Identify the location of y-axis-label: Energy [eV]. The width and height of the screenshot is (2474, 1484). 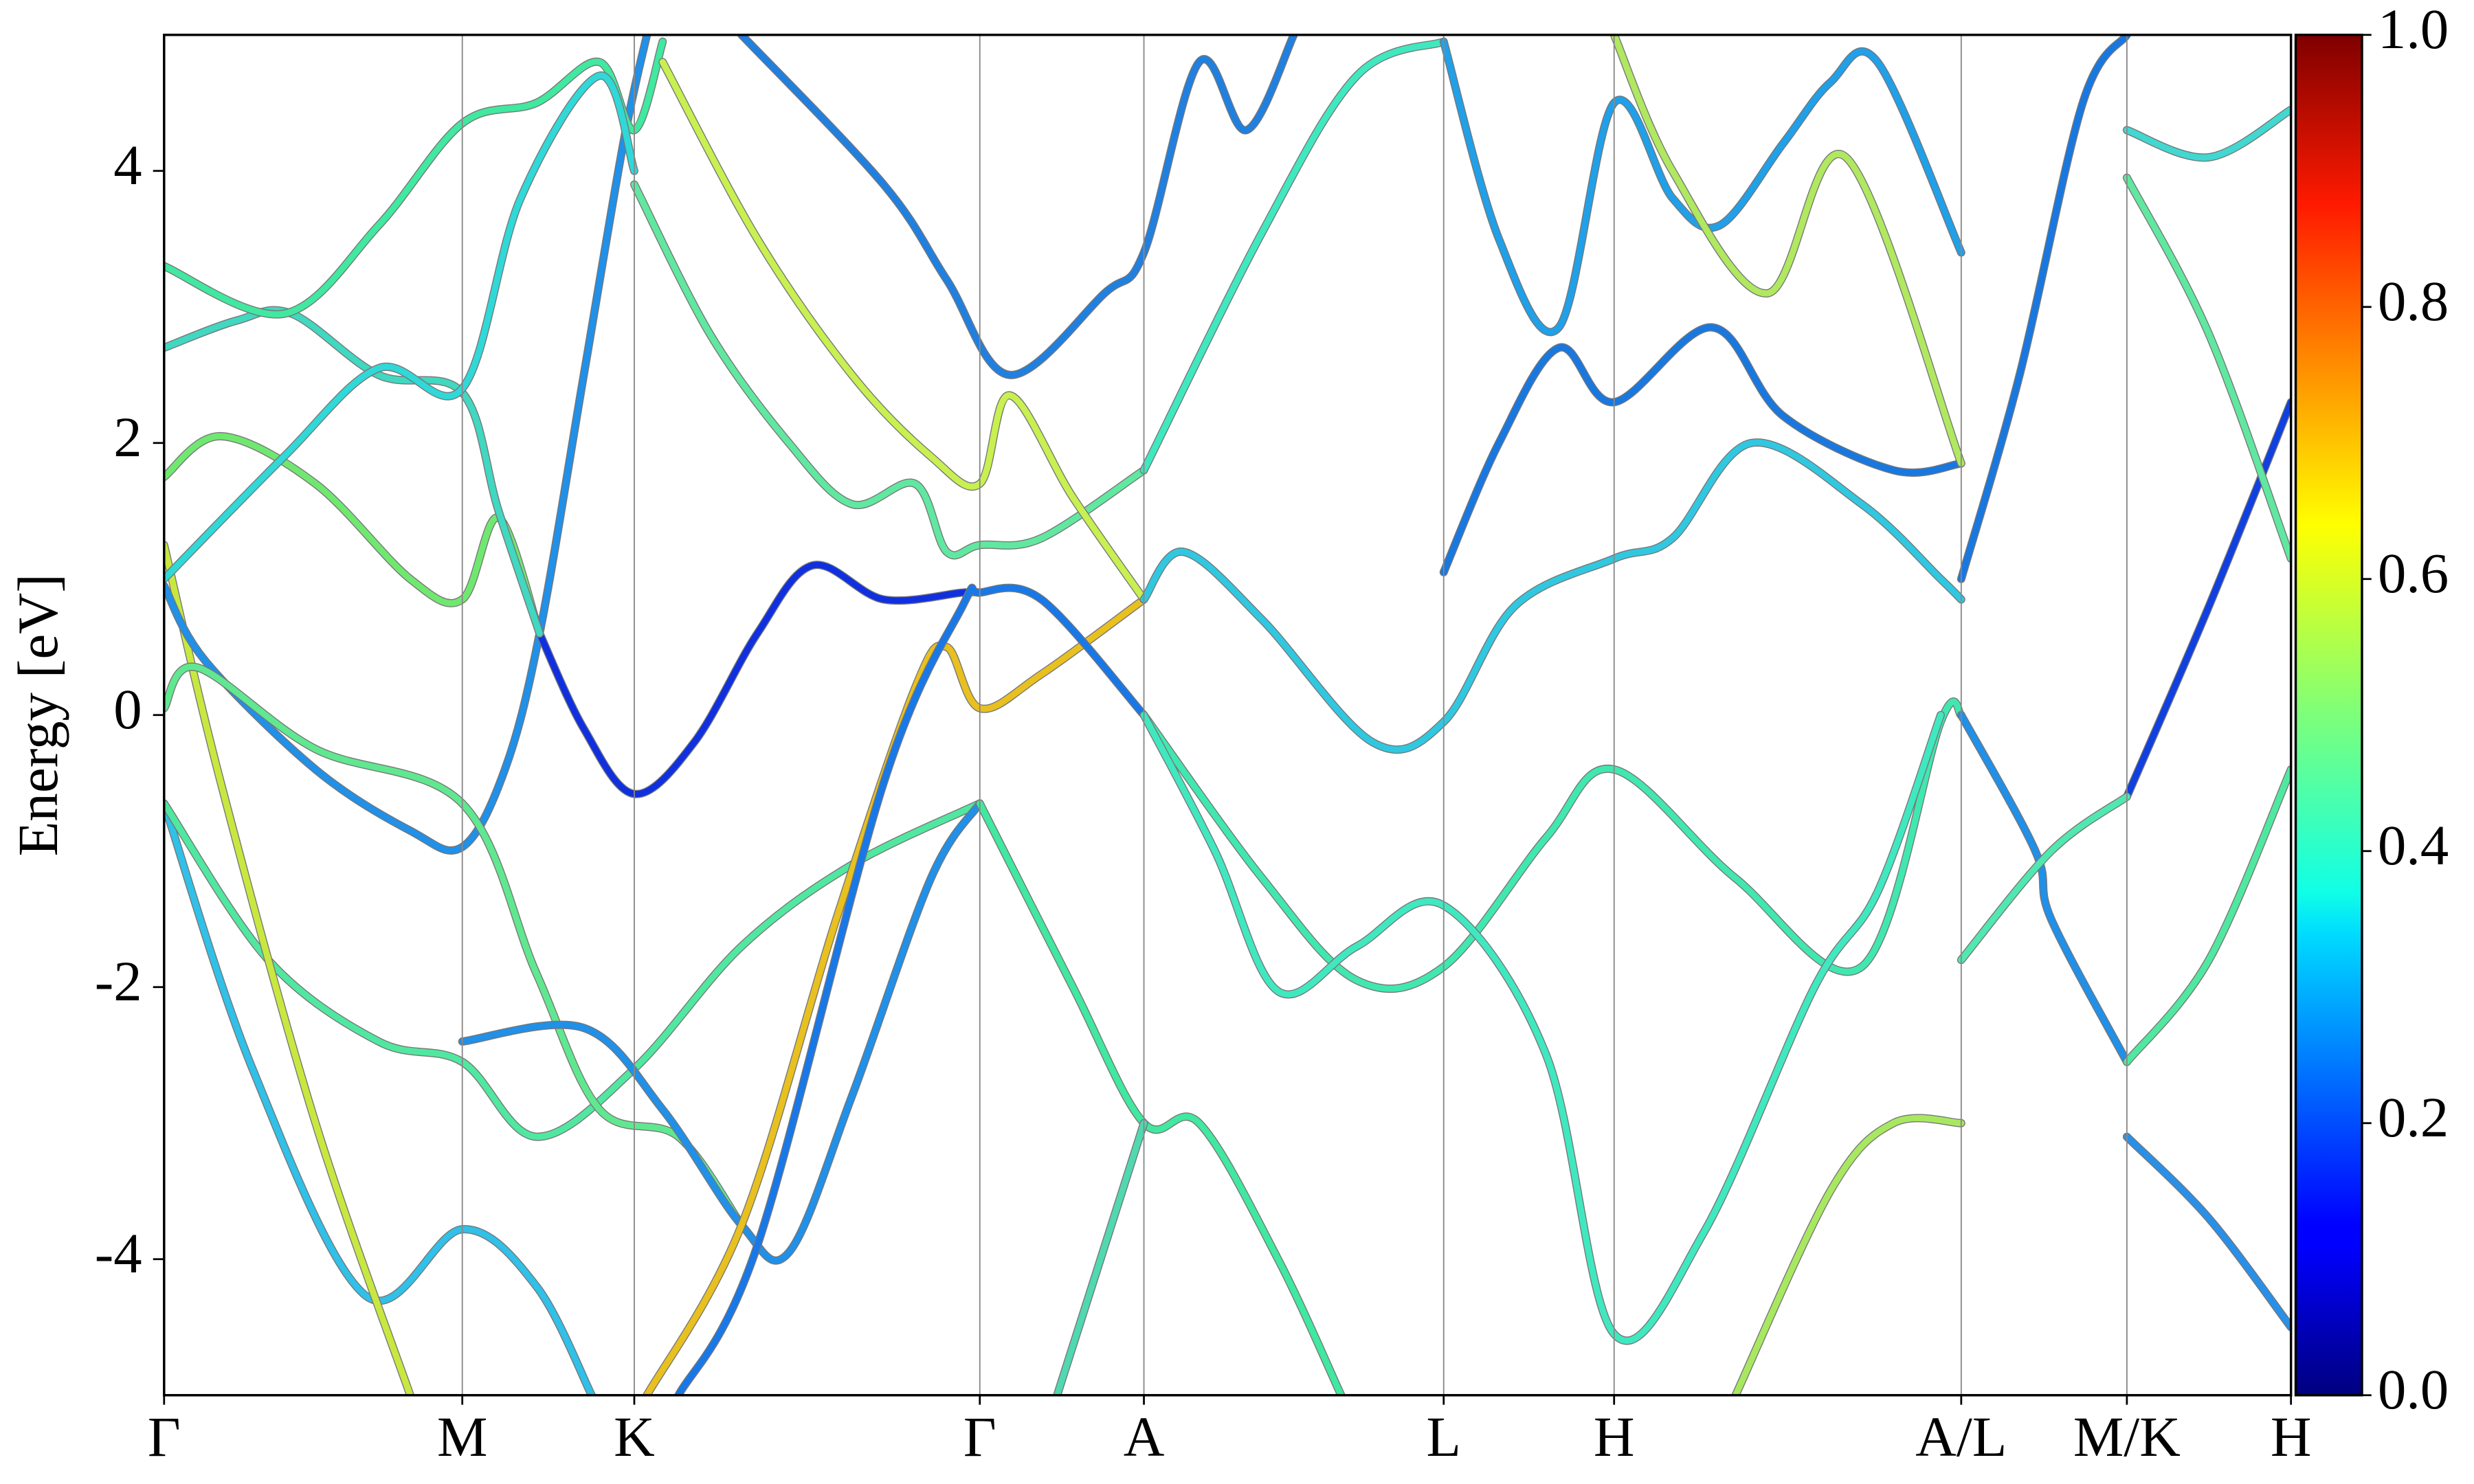
(37, 715).